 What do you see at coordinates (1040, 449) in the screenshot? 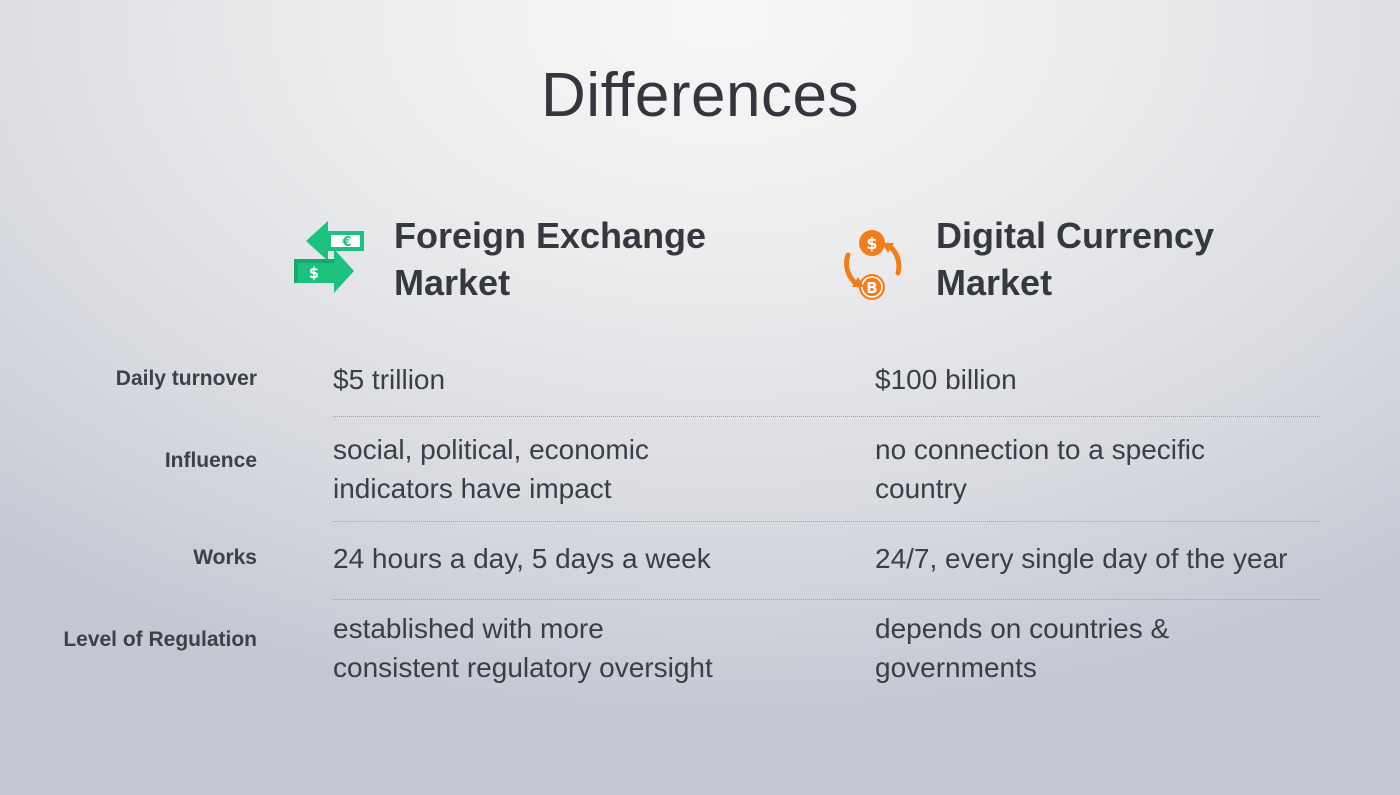
I see `dc-influence-line1: no connection to a specific` at bounding box center [1040, 449].